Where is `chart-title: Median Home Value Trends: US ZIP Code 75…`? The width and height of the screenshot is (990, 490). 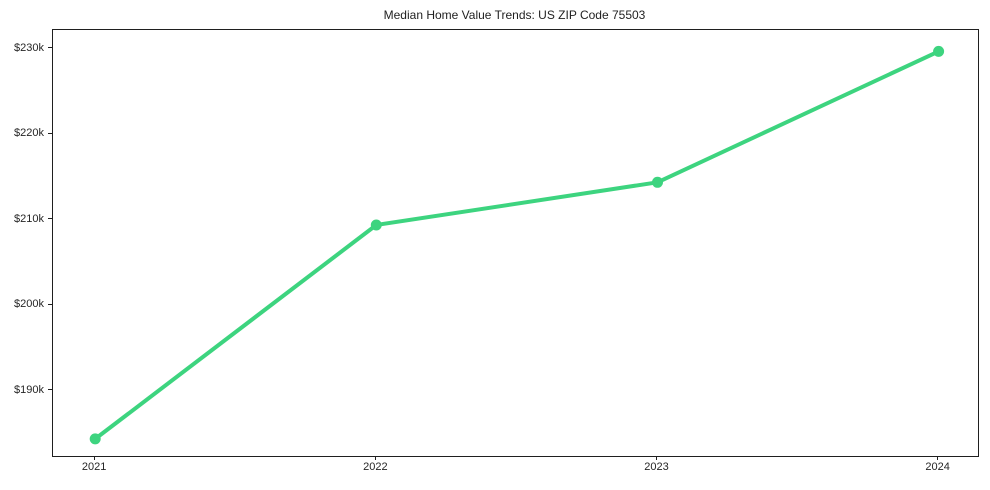 chart-title: Median Home Value Trends: US ZIP Code 75… is located at coordinates (514, 15).